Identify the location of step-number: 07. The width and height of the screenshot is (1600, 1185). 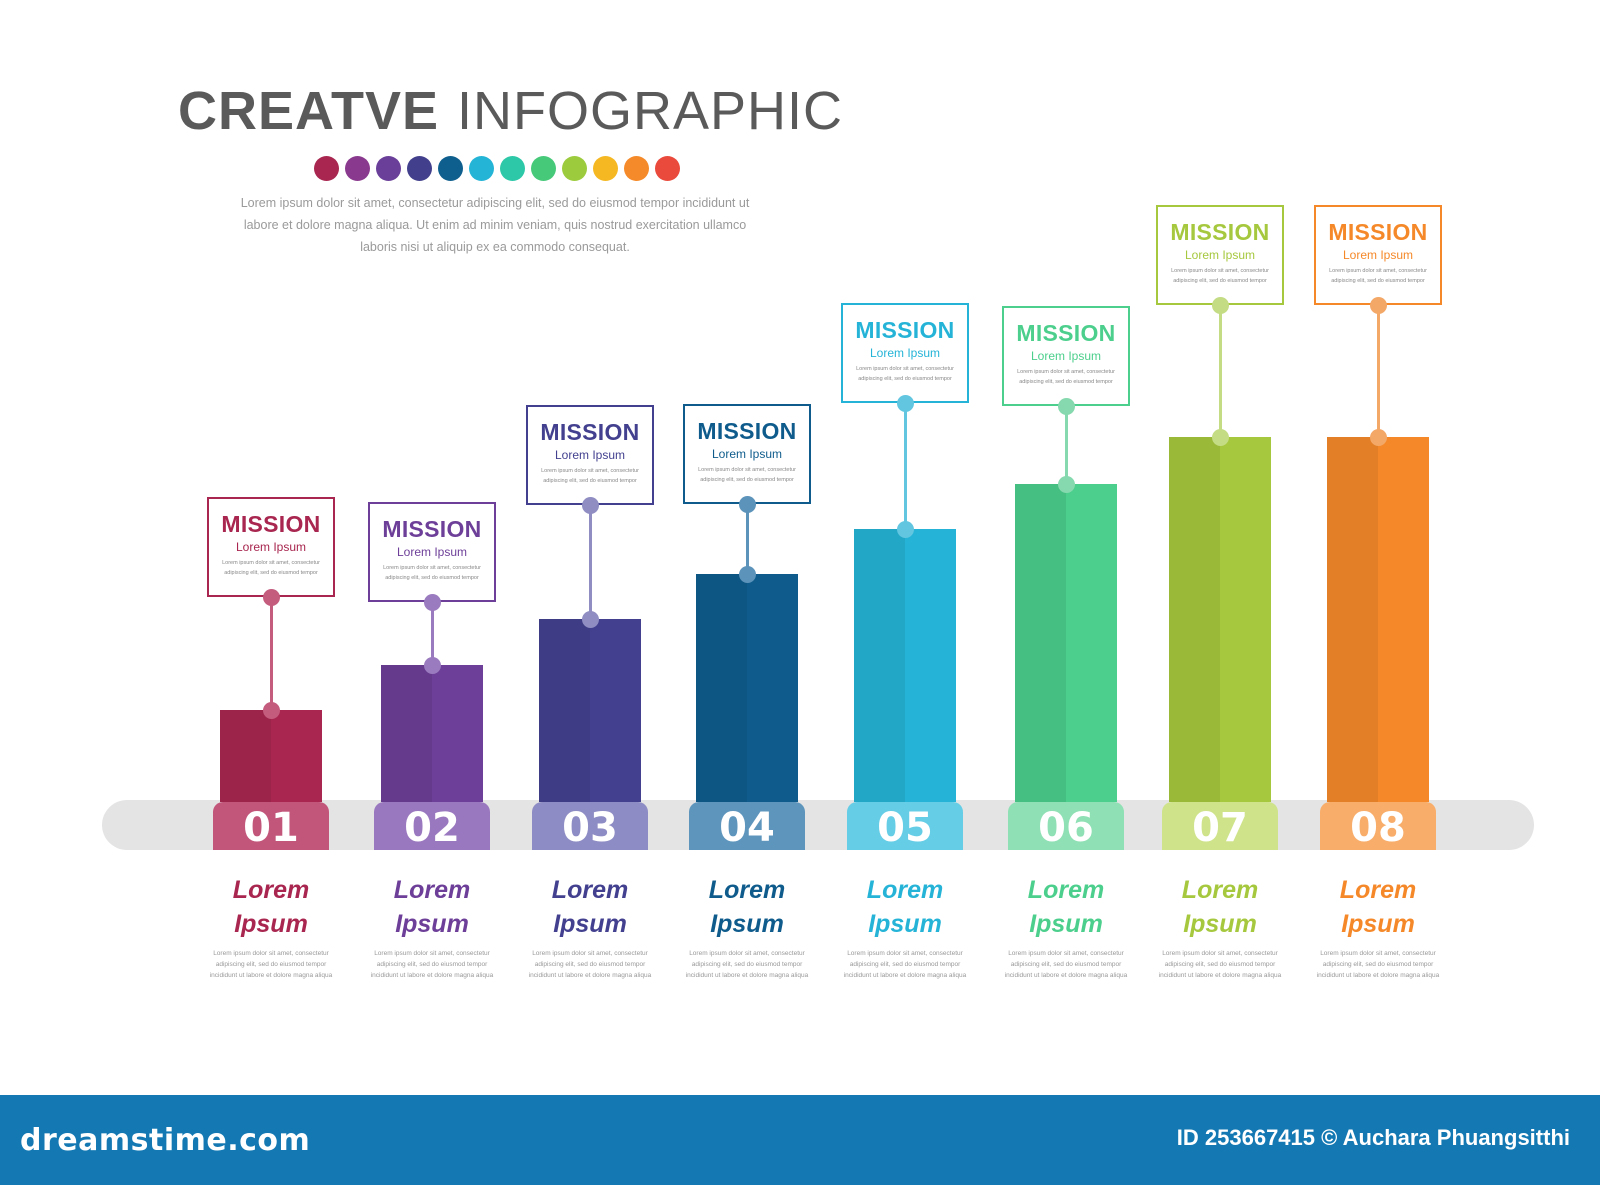
(1220, 826).